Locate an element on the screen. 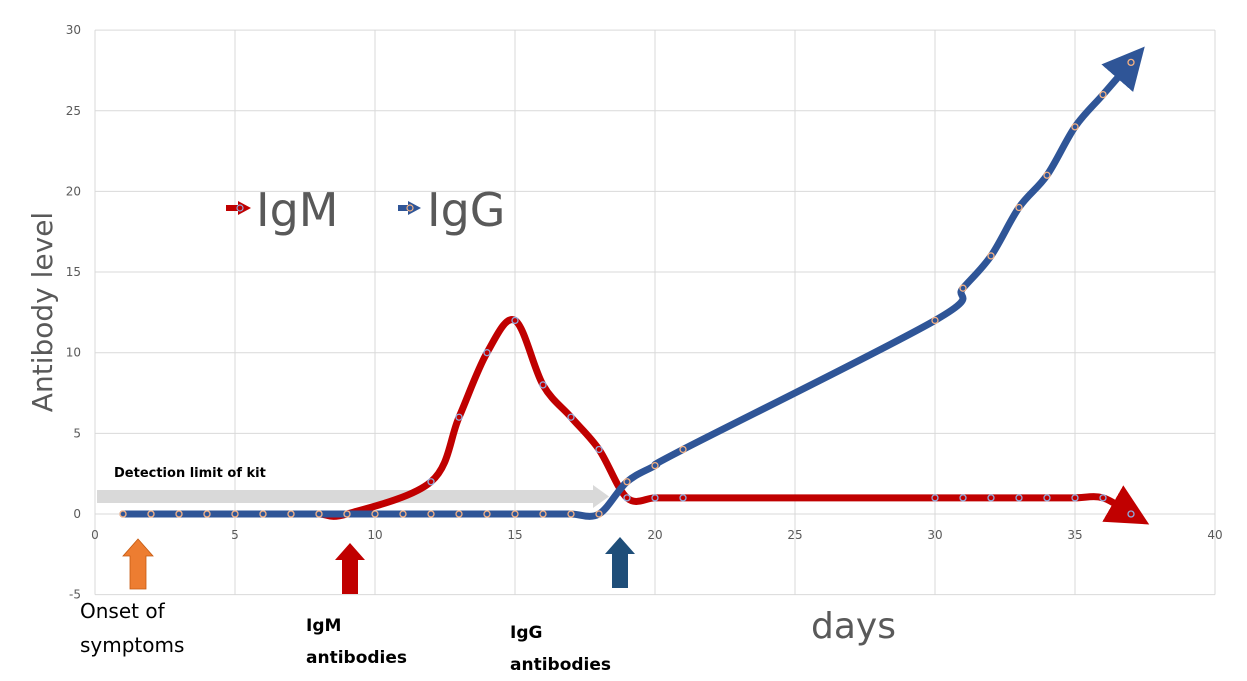 The width and height of the screenshot is (1247, 681). x-tick-label: 20 is located at coordinates (654, 535).